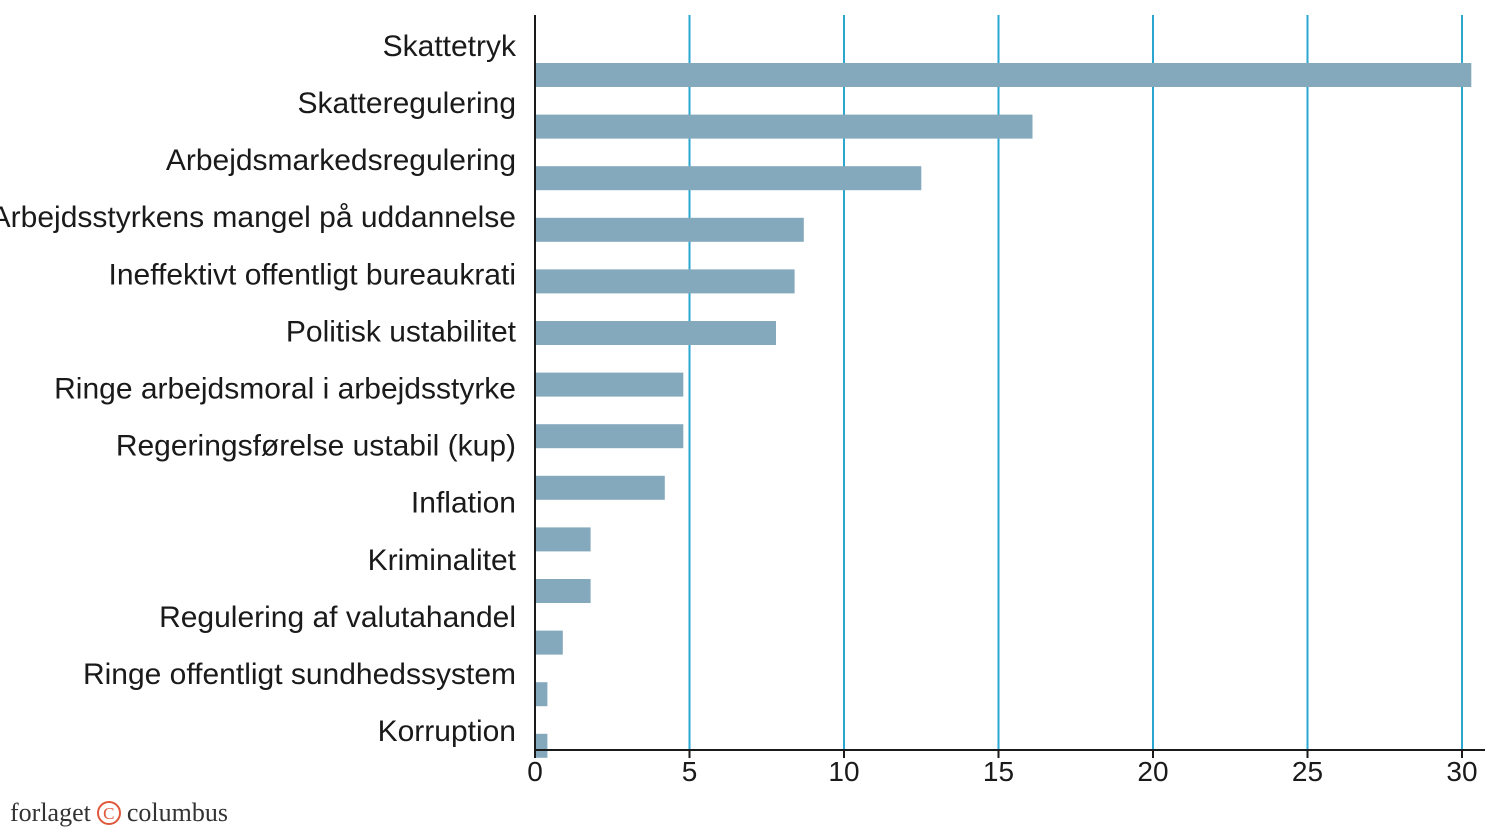 The image size is (1500, 835). I want to click on category-label-10: Regulering af valutahandel, so click(337, 617).